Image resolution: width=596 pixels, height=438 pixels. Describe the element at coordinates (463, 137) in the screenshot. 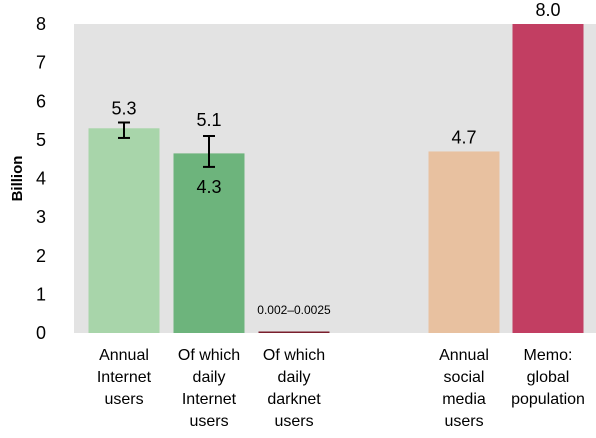

I see `data-label: 4.7` at that location.